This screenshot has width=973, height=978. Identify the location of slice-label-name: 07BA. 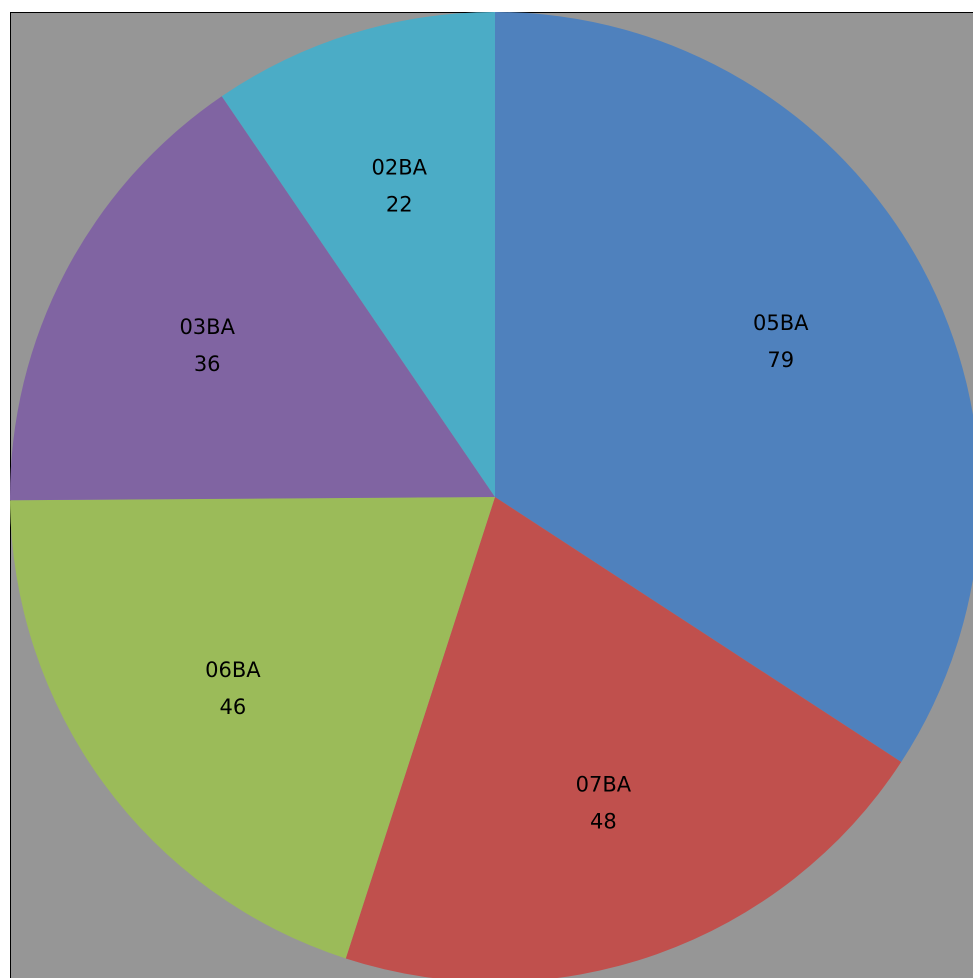
(604, 784).